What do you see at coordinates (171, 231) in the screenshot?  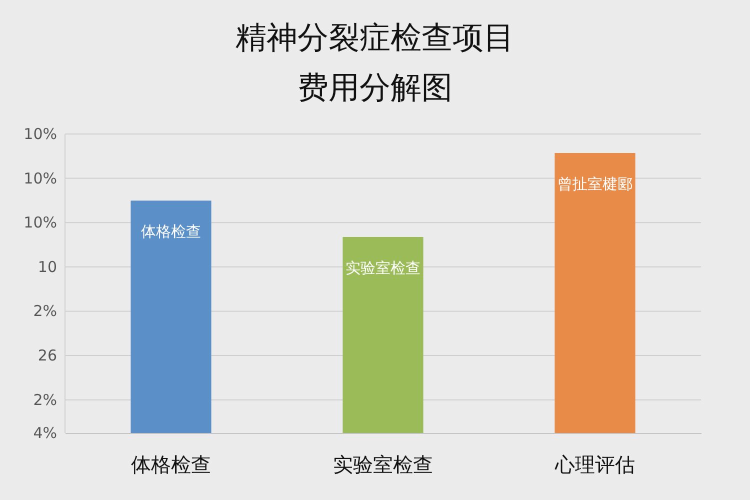 I see `annotation: 体格检查` at bounding box center [171, 231].